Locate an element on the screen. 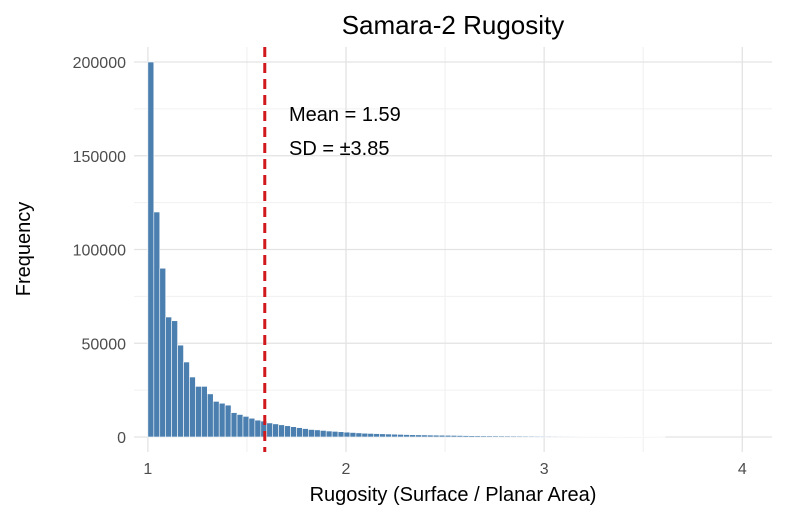 Image resolution: width=802 pixels, height=517 pixels. sd-annotation: SD = ±3.85 is located at coordinates (339, 149).